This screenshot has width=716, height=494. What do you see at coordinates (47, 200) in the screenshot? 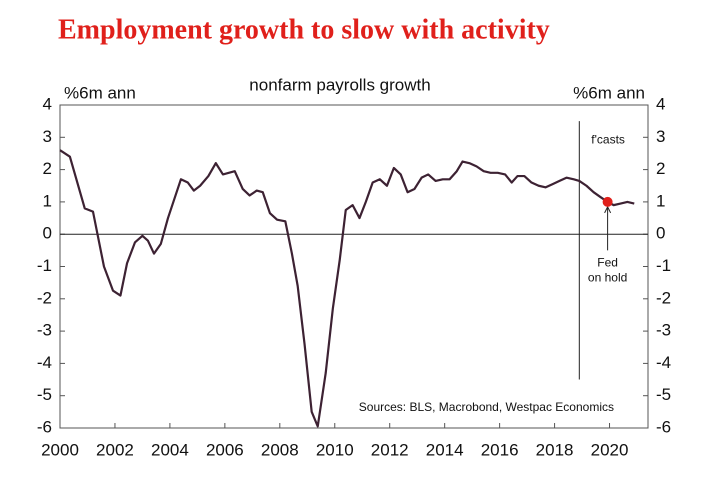
I see `y-tick-label: 1` at bounding box center [47, 200].